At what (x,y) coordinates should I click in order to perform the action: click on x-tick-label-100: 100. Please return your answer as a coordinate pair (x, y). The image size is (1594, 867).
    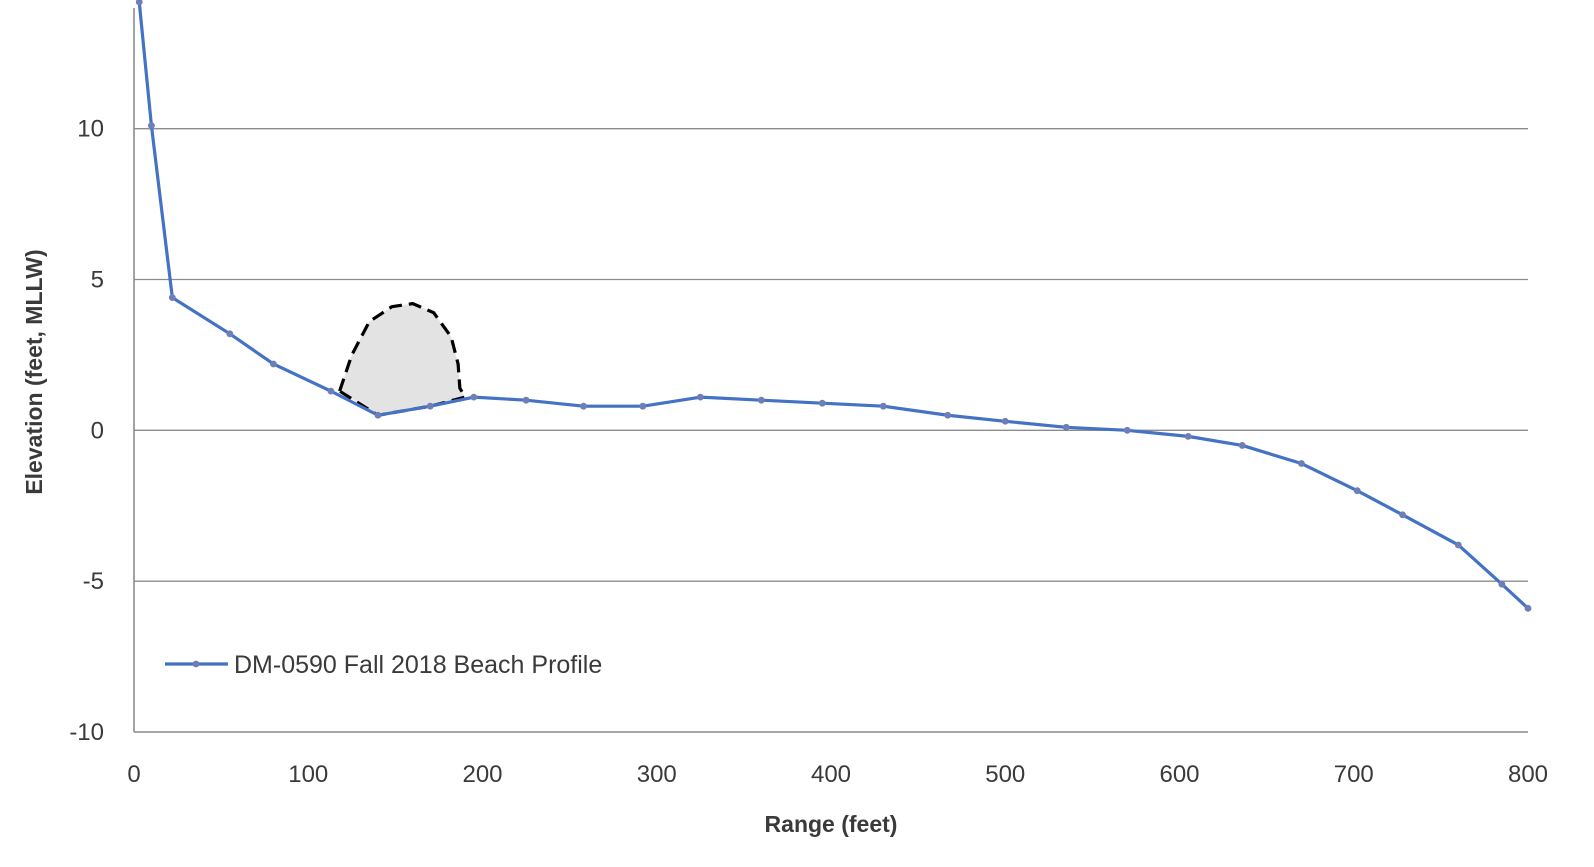
    Looking at the image, I should click on (308, 774).